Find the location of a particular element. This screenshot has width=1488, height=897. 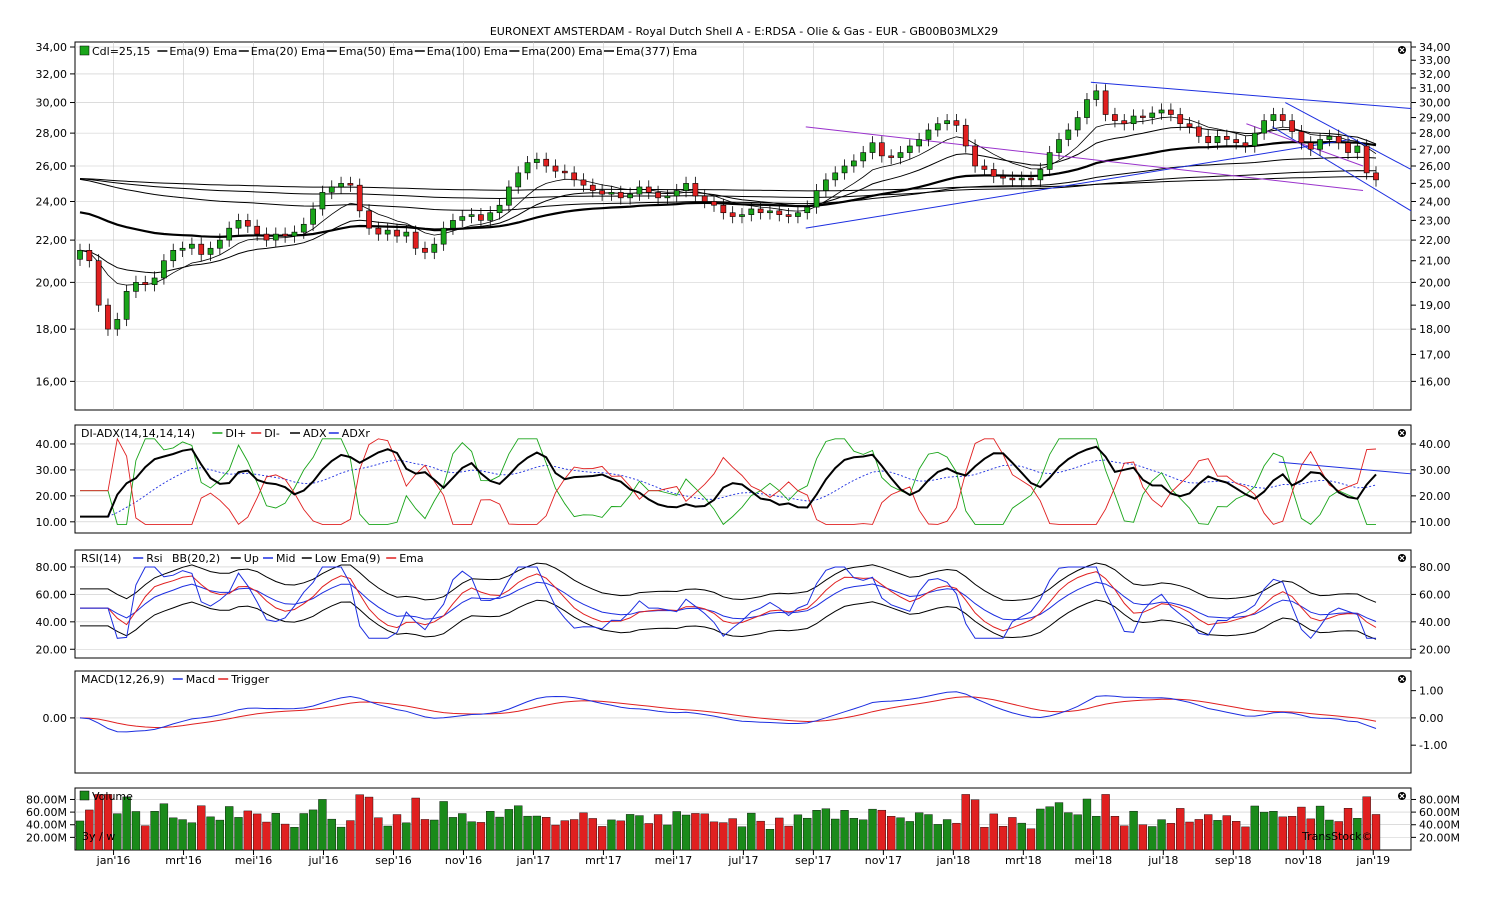

close-dmi-panel-icon is located at coordinates (1402, 433).